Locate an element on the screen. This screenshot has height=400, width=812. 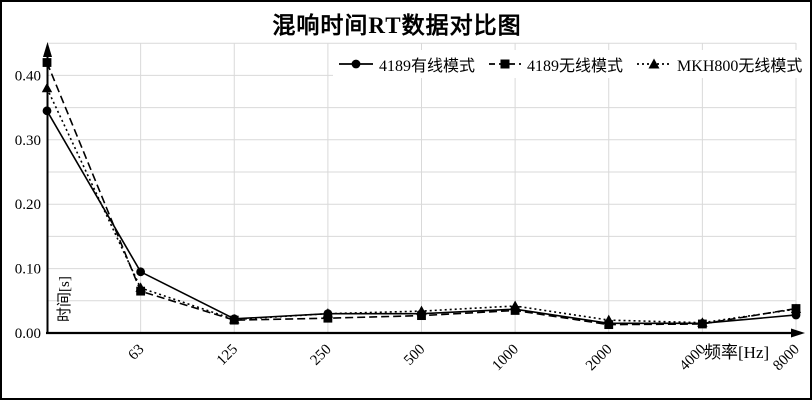
legend-label: 4189无线模式 is located at coordinates (575, 66).